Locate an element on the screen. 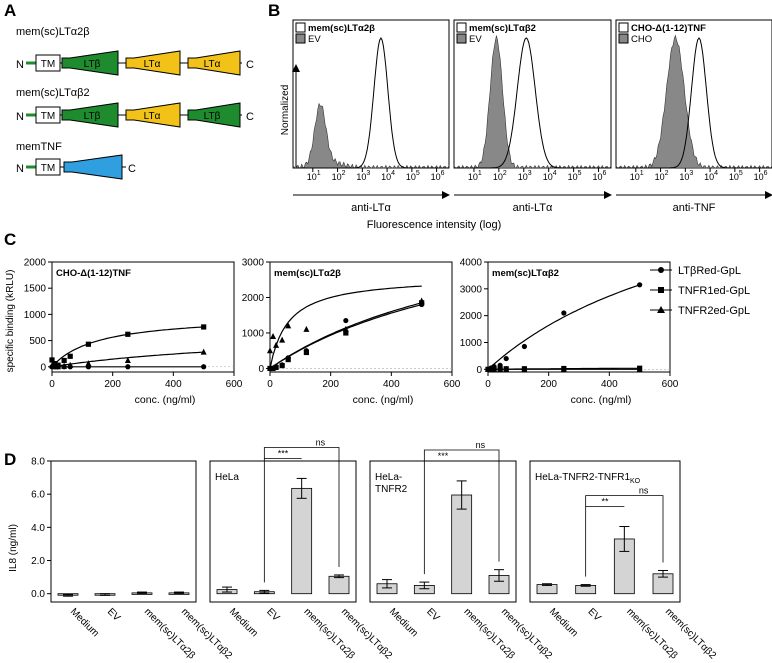 This screenshot has height=663, width=772. sig-label: *** is located at coordinates (443, 456).